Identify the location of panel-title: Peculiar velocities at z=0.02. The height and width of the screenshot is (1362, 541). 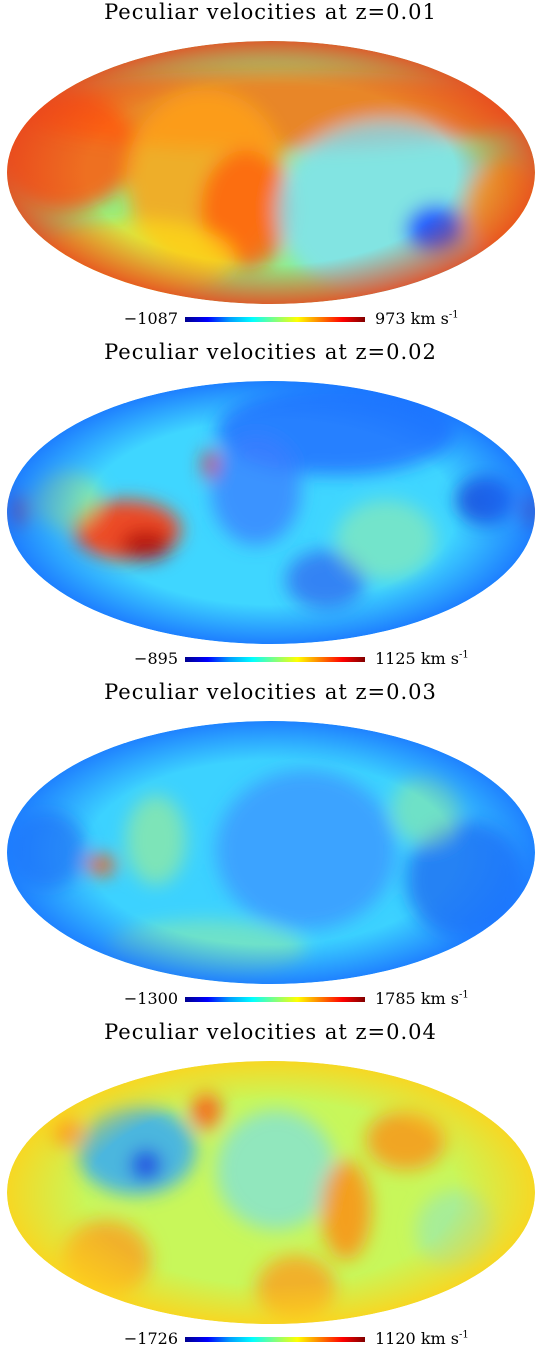
(270, 352).